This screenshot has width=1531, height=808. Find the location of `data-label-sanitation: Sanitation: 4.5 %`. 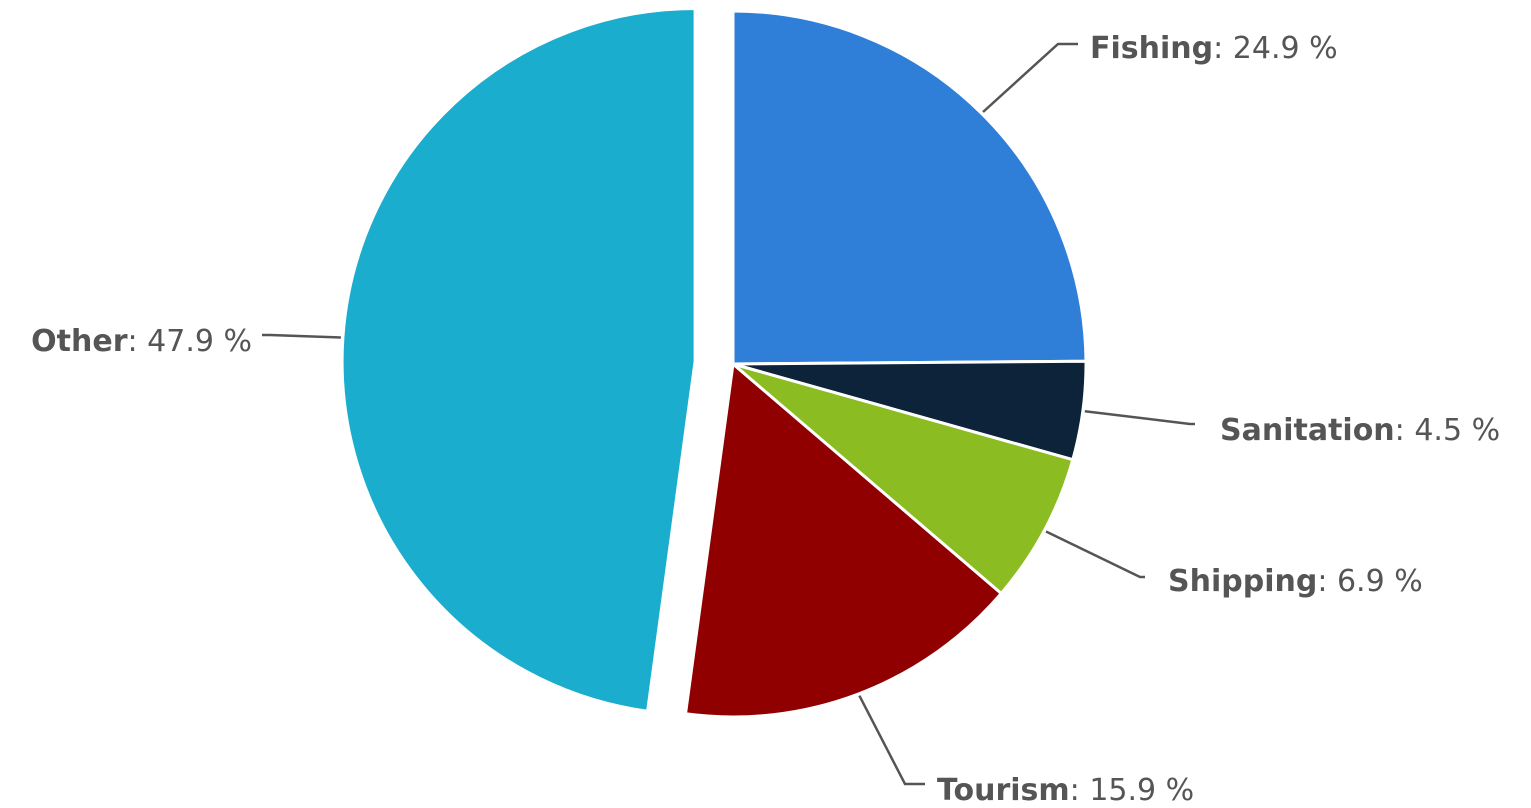

data-label-sanitation: Sanitation: 4.5 % is located at coordinates (1360, 430).